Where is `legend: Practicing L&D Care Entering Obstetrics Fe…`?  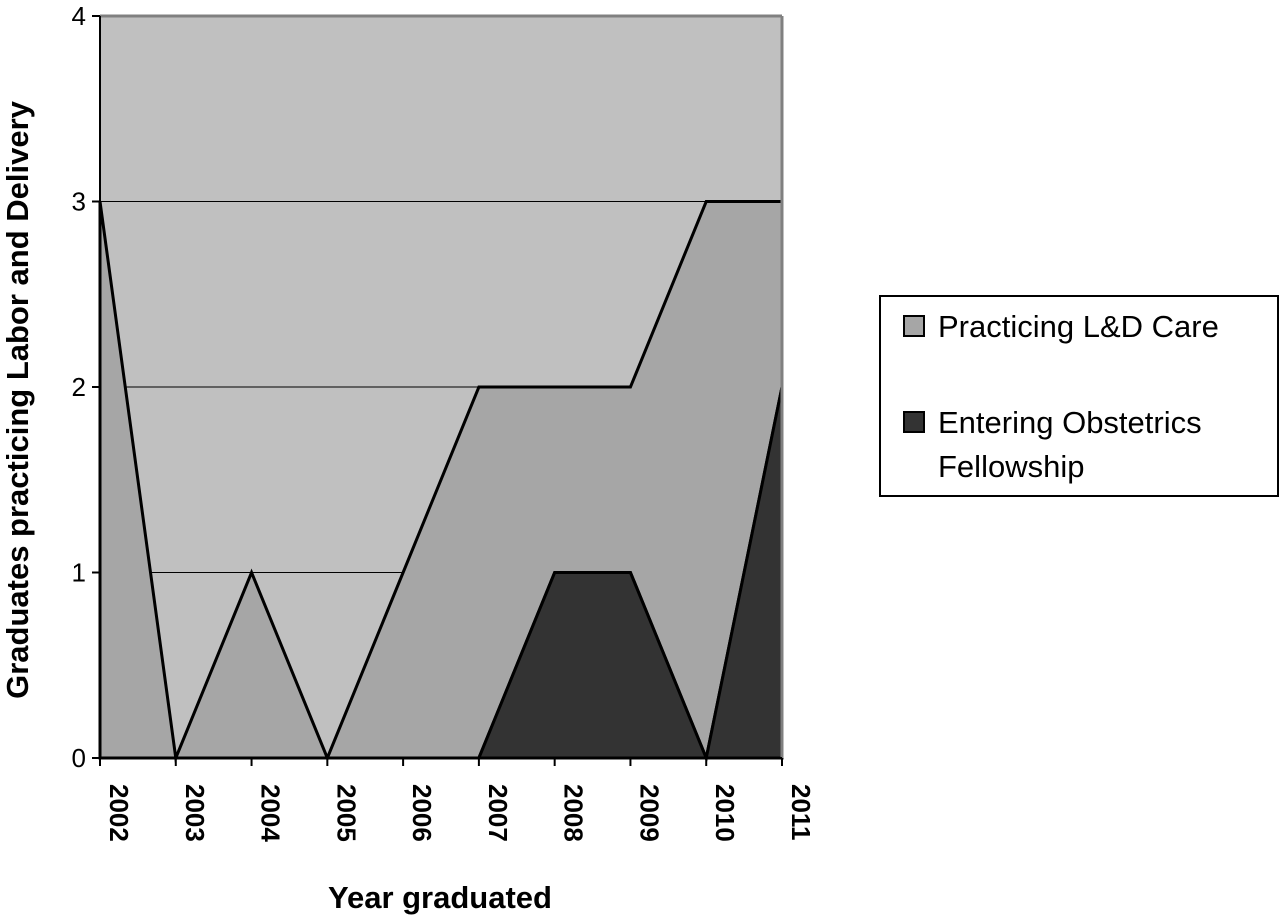
legend: Practicing L&D Care Entering Obstetrics Fe… is located at coordinates (1079, 396).